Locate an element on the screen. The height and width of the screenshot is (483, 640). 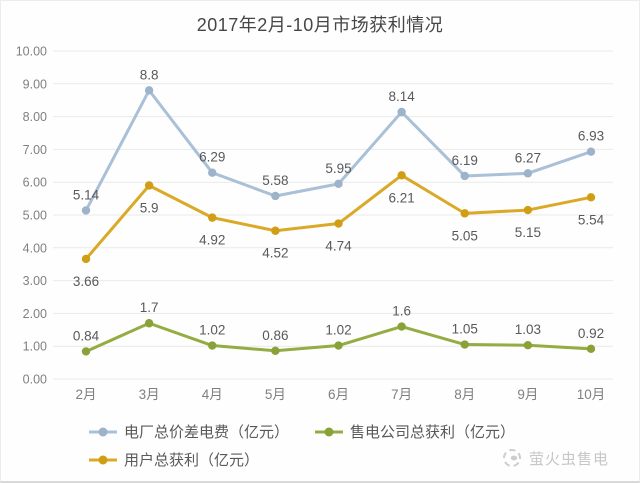
y-tick-label: 9.00 is located at coordinates (35, 84).